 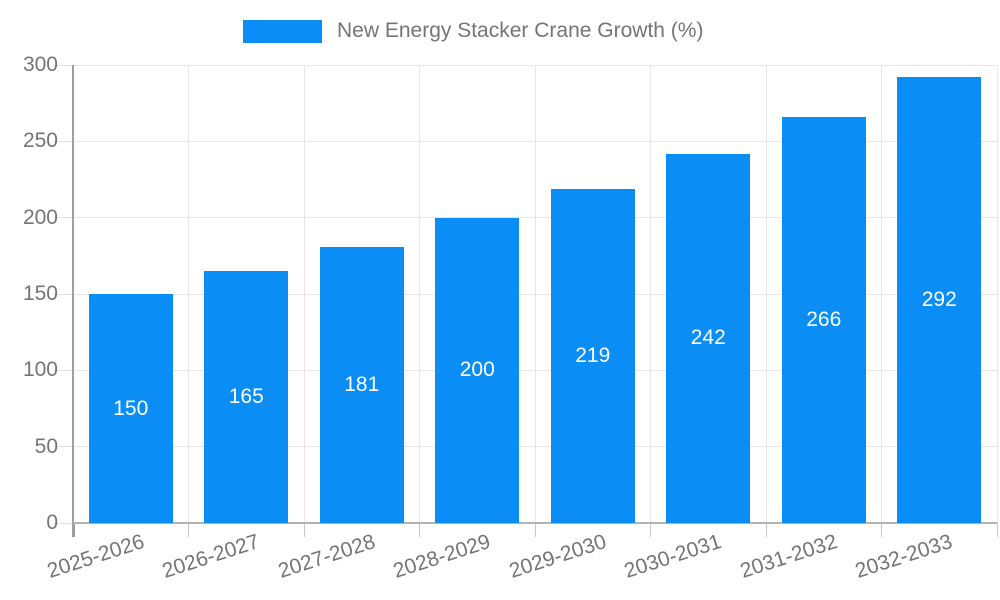 What do you see at coordinates (40, 64) in the screenshot?
I see `y-tick-label: 300` at bounding box center [40, 64].